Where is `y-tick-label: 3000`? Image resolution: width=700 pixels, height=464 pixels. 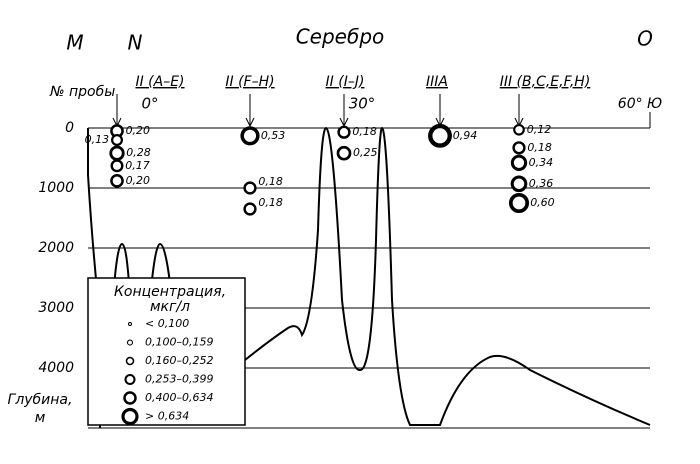
y-tick-label: 3000 is located at coordinates (56, 308).